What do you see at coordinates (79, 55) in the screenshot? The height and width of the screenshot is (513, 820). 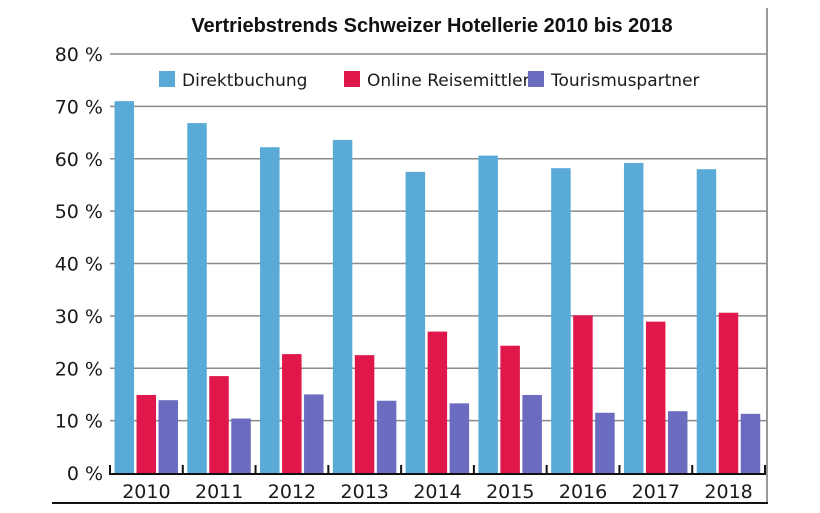 I see `y-tick-label: 80 %` at bounding box center [79, 55].